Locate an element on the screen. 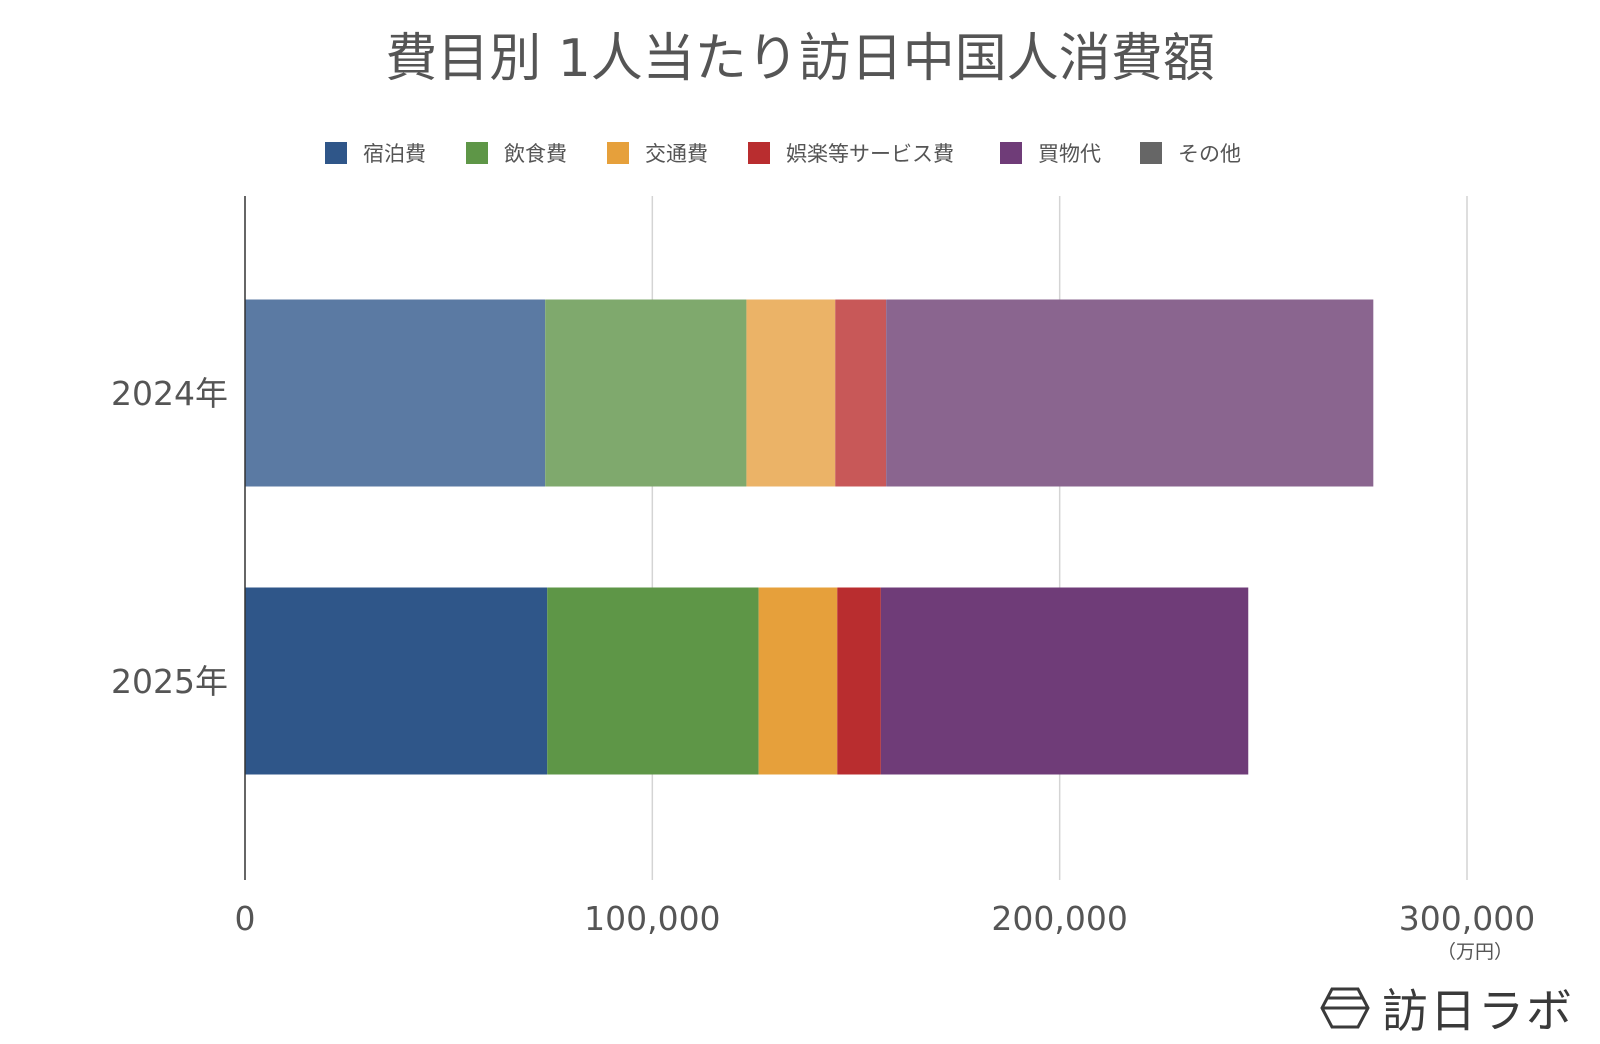  x-tick-label: 300,000 is located at coordinates (1467, 918).